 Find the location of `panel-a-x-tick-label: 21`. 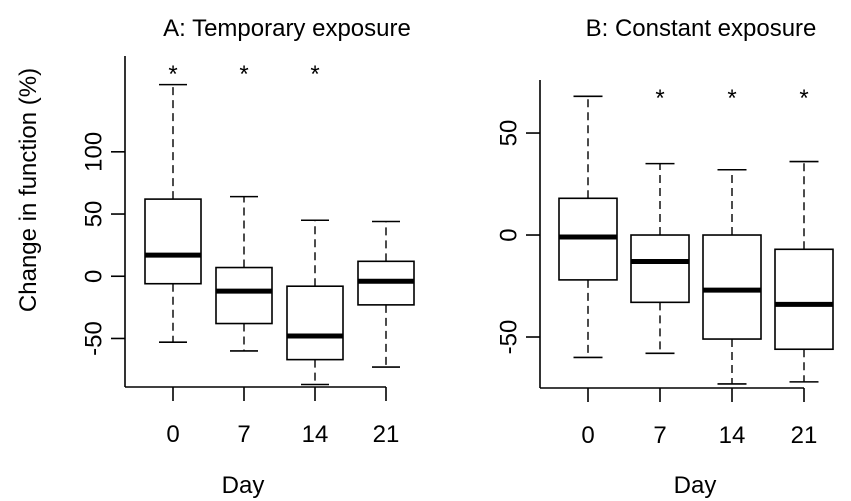

panel-a-x-tick-label: 21 is located at coordinates (386, 434).